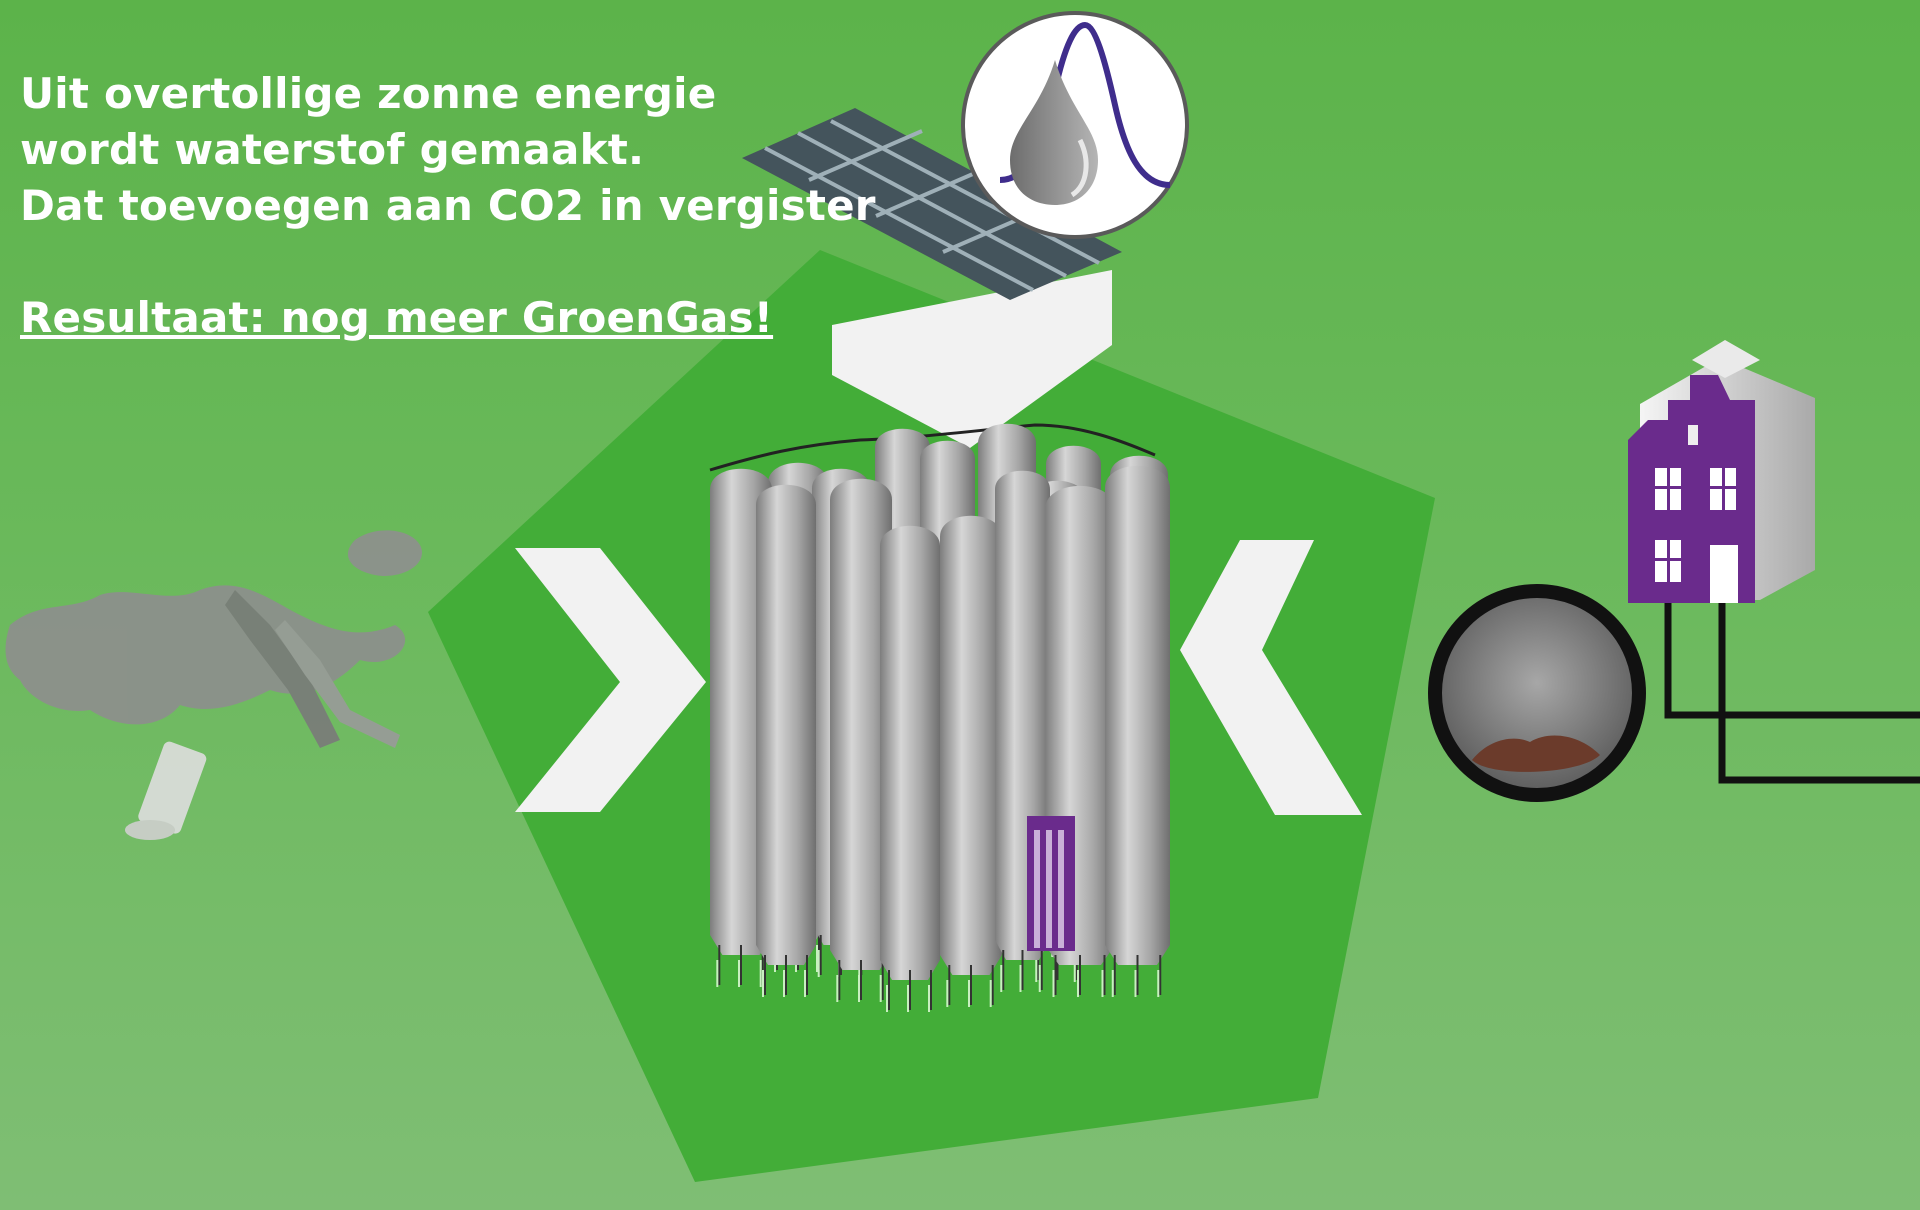 This screenshot has height=1210, width=1920. I want to click on input-arrow-left, so click(610, 680).